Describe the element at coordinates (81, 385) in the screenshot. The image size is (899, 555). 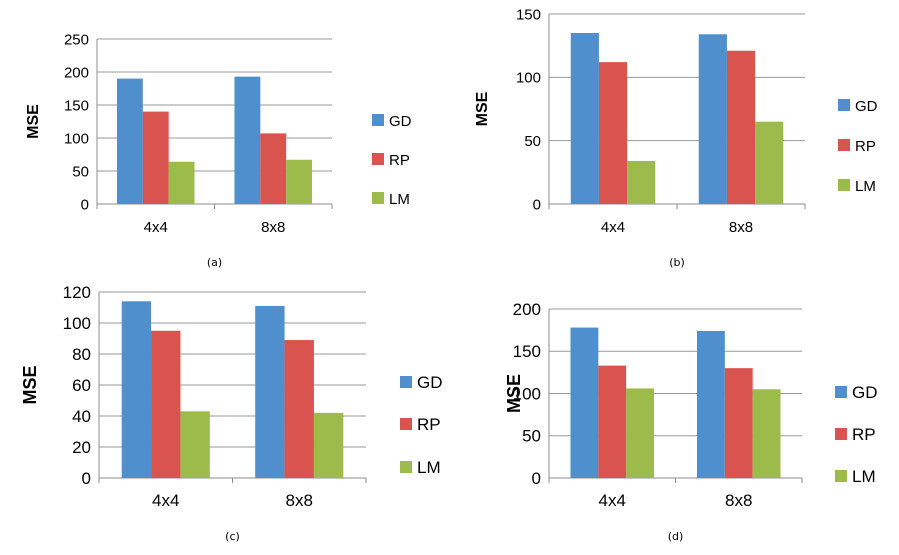
I see `y-tick-label: 60` at that location.